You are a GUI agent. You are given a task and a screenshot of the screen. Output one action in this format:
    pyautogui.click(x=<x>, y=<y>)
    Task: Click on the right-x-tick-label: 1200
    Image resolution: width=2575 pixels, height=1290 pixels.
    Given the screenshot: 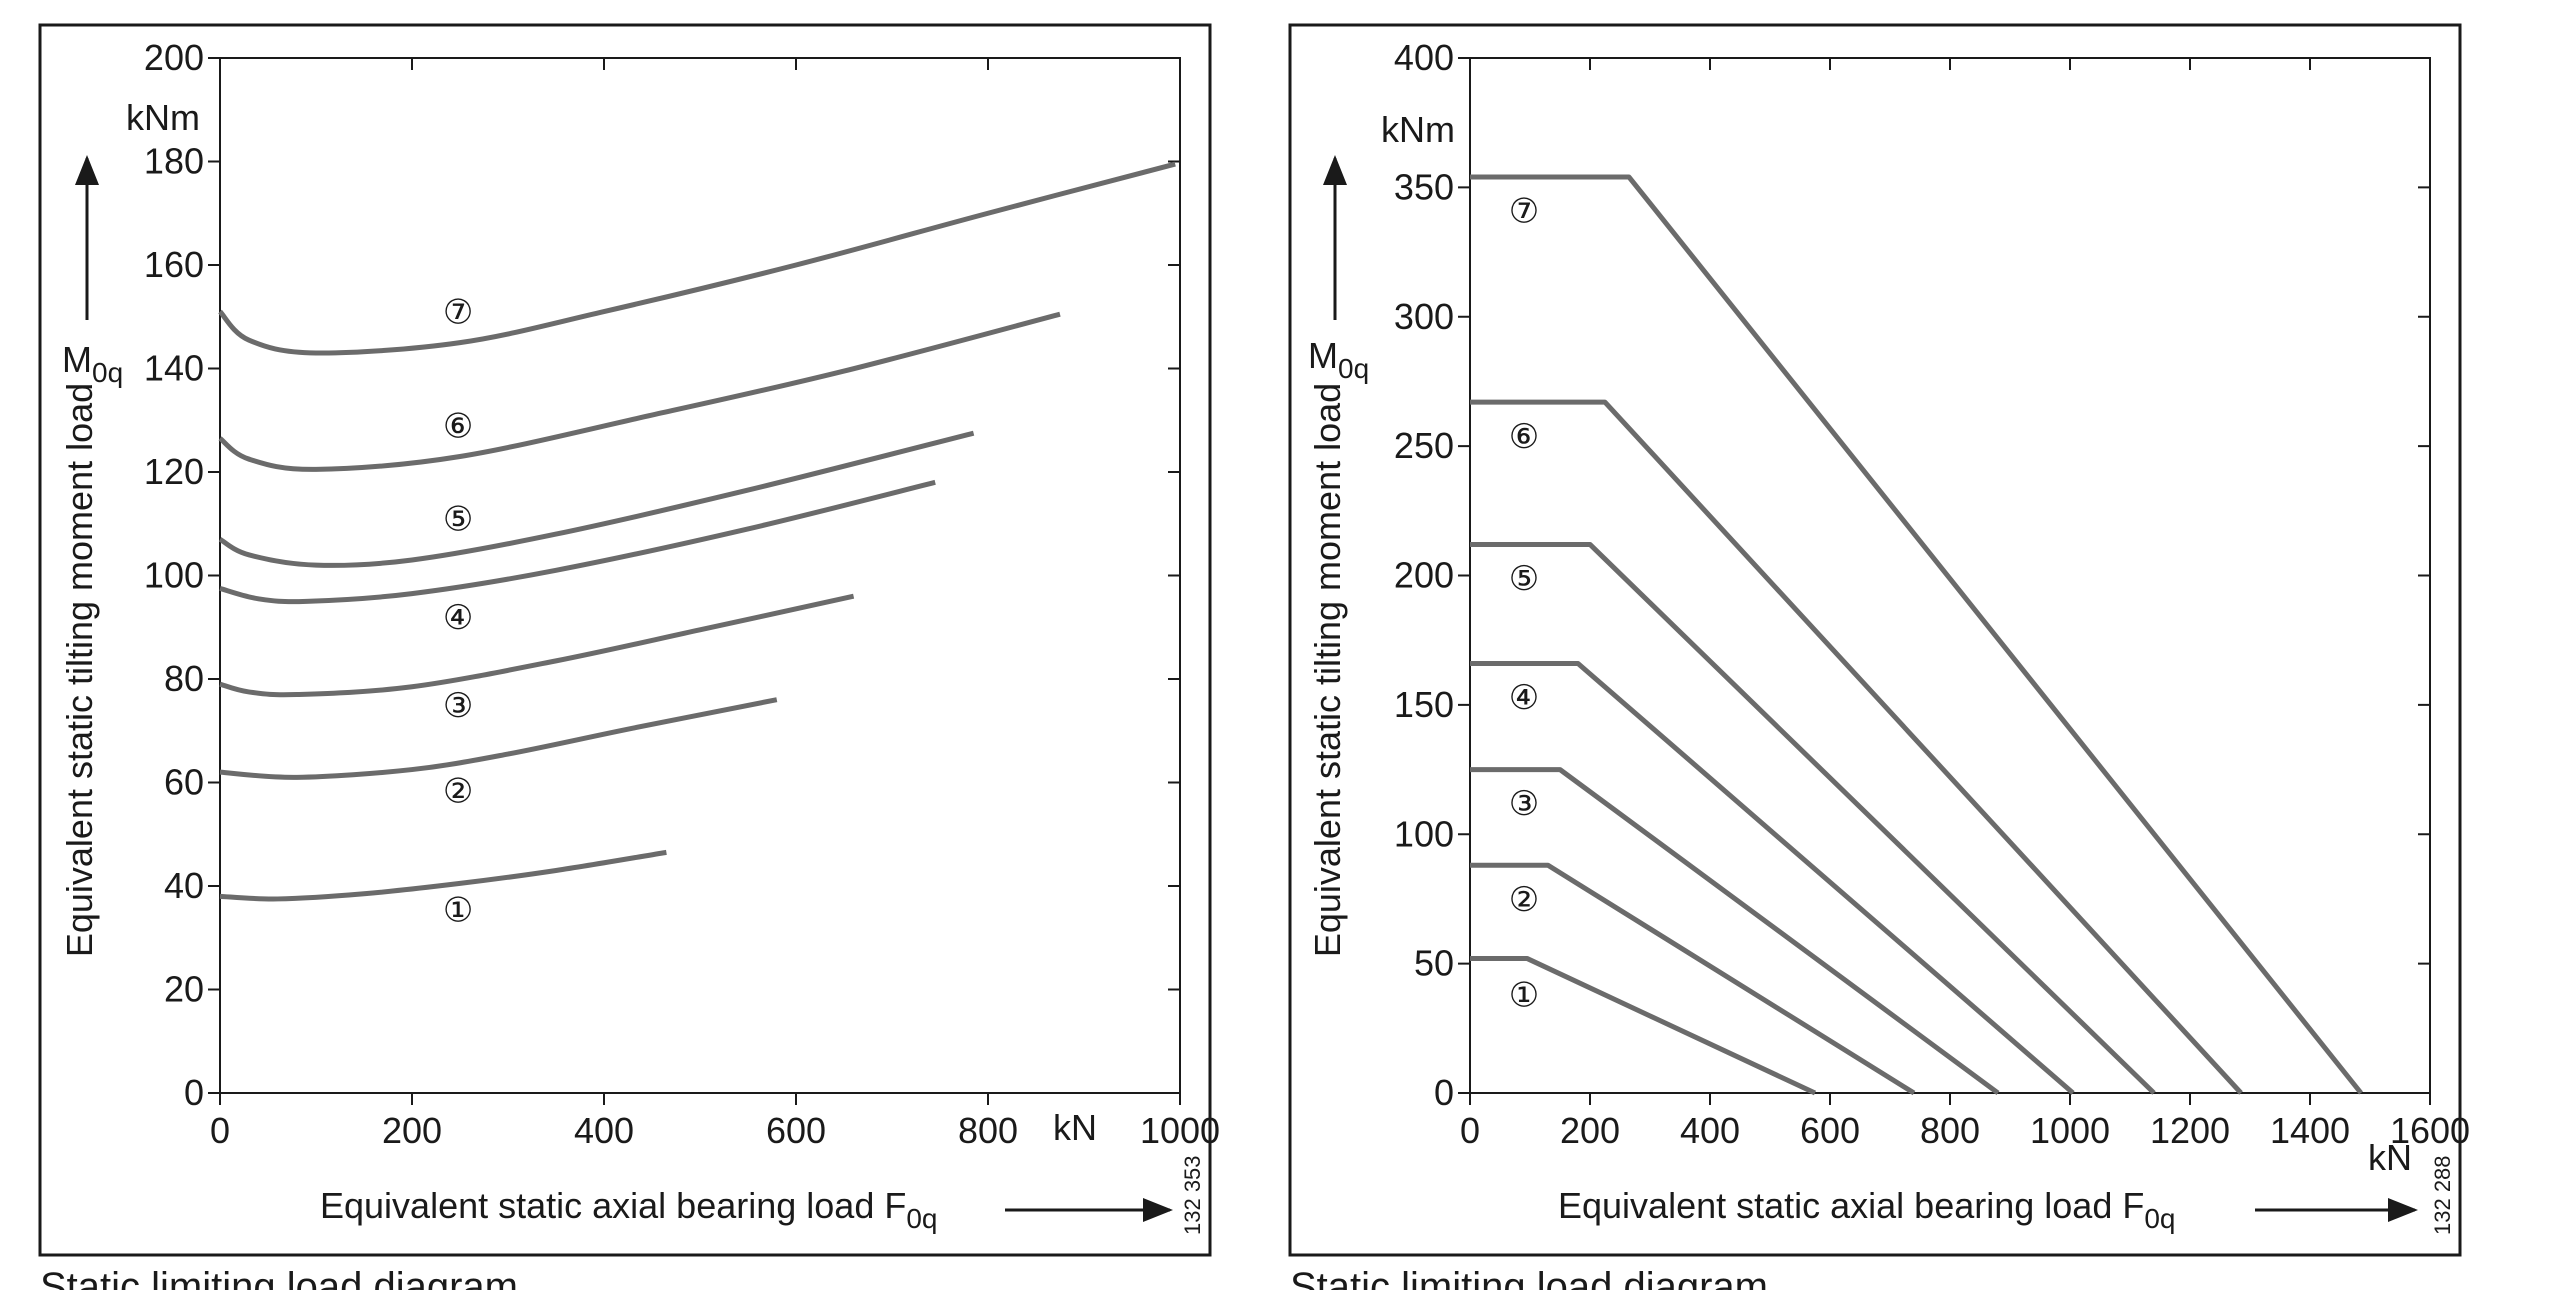 What is the action you would take?
    pyautogui.click(x=2190, y=1130)
    